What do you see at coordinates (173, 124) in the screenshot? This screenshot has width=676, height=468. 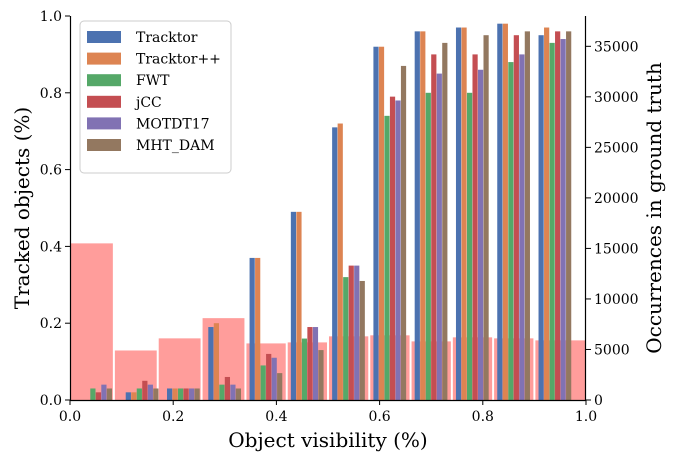 I see `legend-label-4: MOTDT17` at bounding box center [173, 124].